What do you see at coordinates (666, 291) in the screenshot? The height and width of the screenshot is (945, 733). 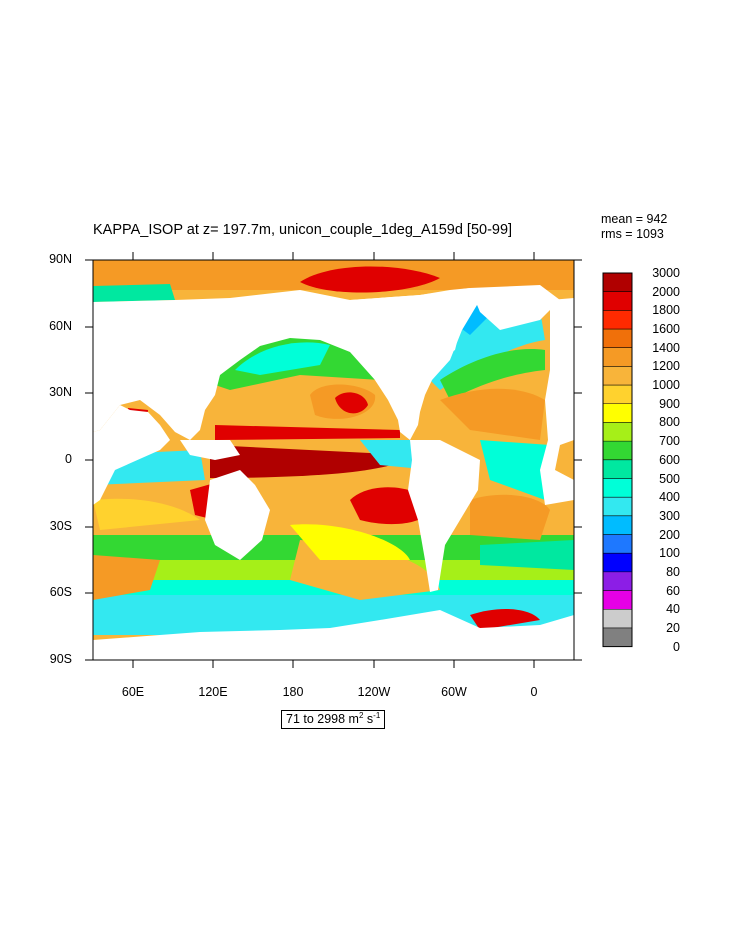 I see `colorbar-label: 2000` at bounding box center [666, 291].